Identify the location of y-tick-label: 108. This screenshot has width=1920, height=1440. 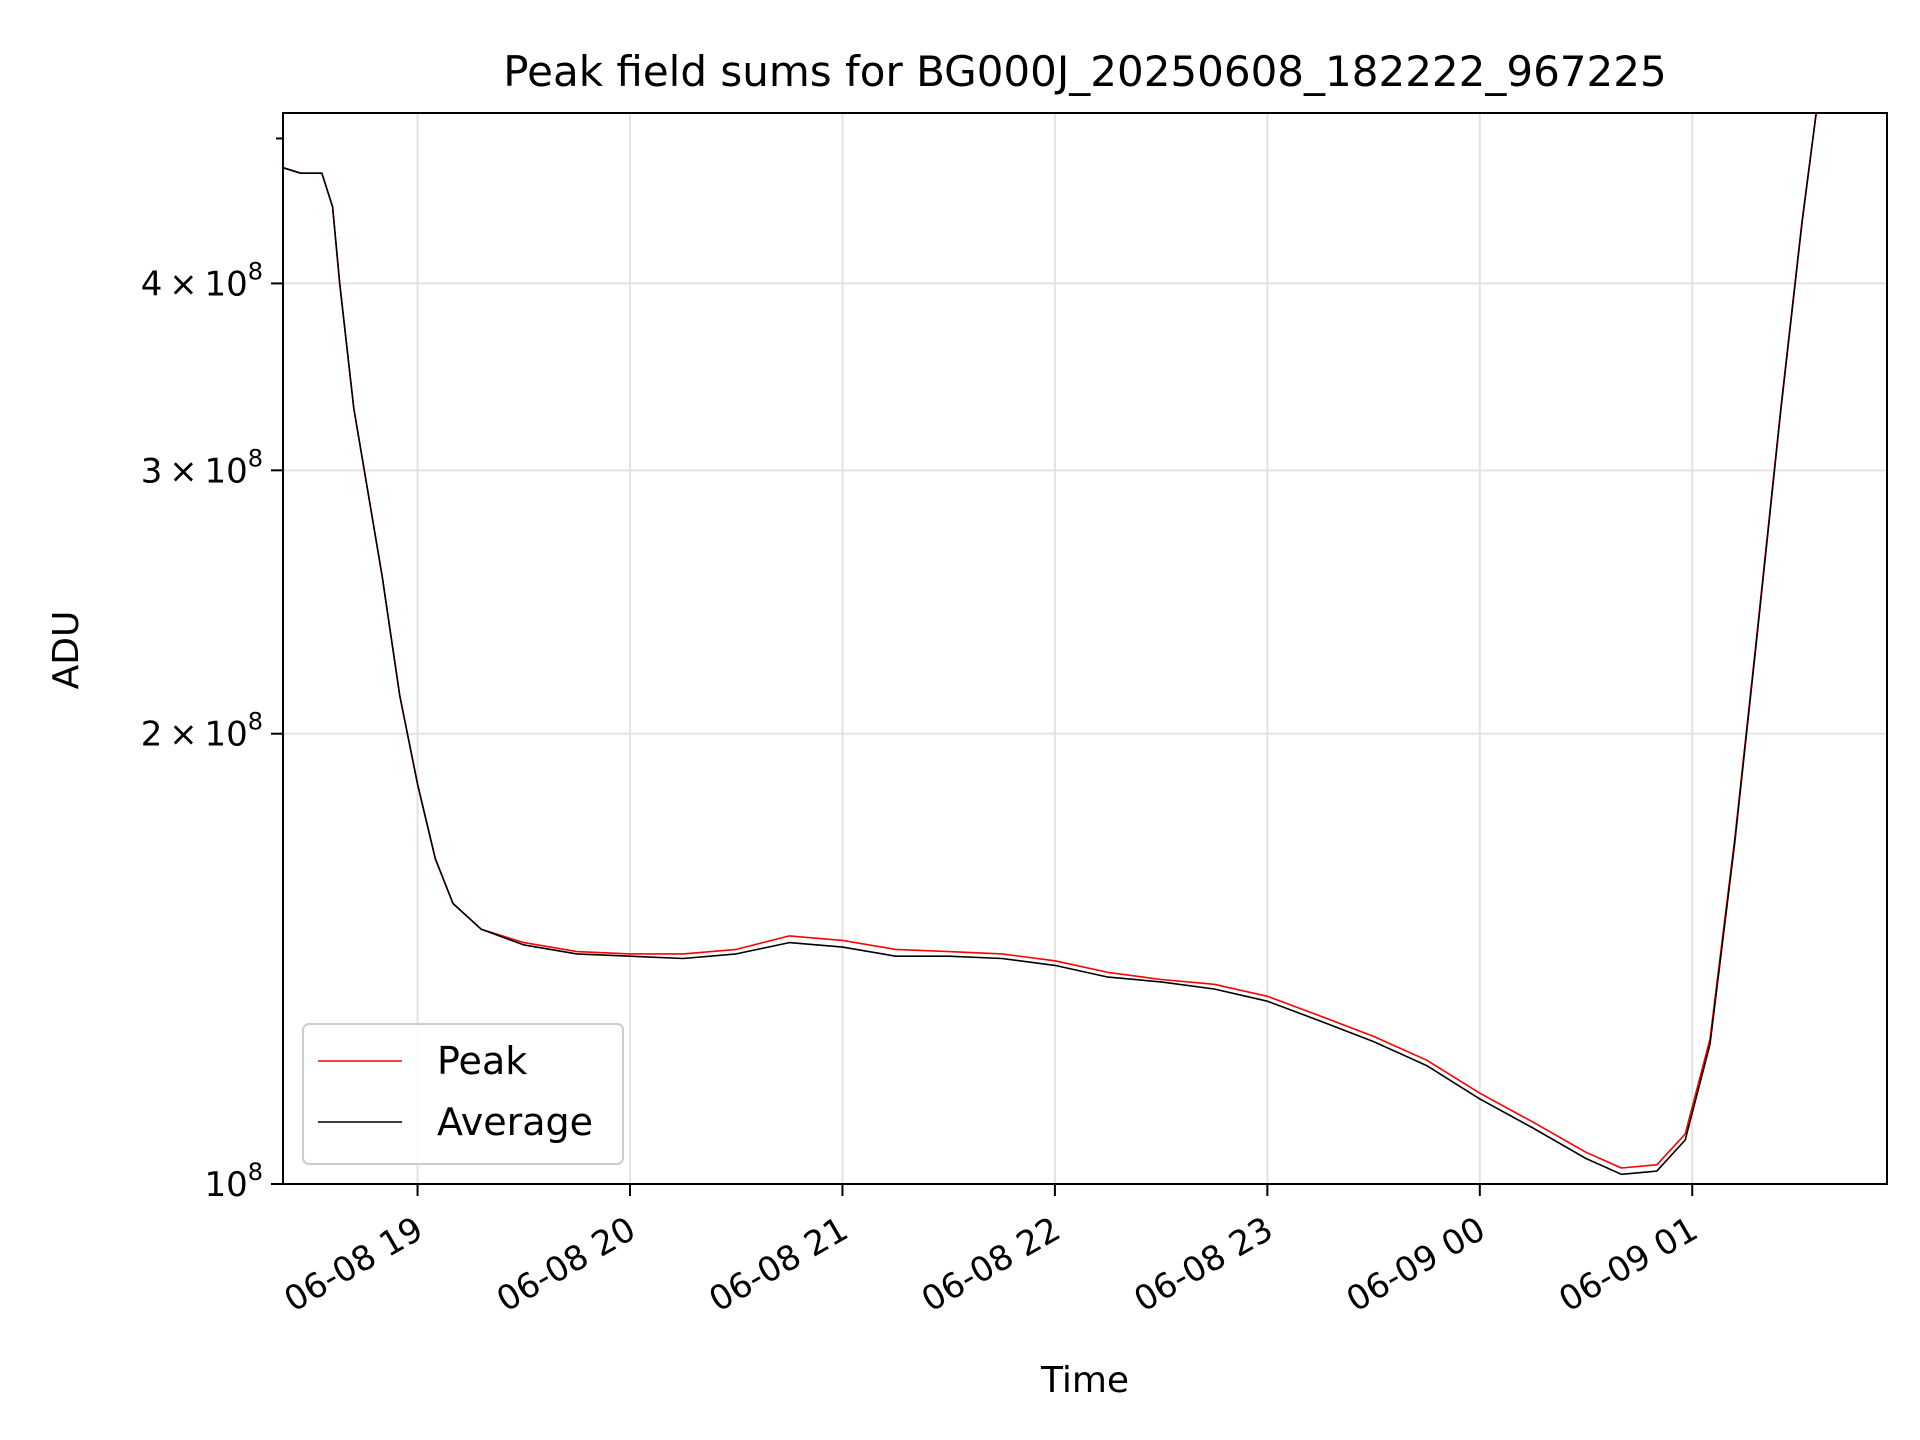
(233, 1181).